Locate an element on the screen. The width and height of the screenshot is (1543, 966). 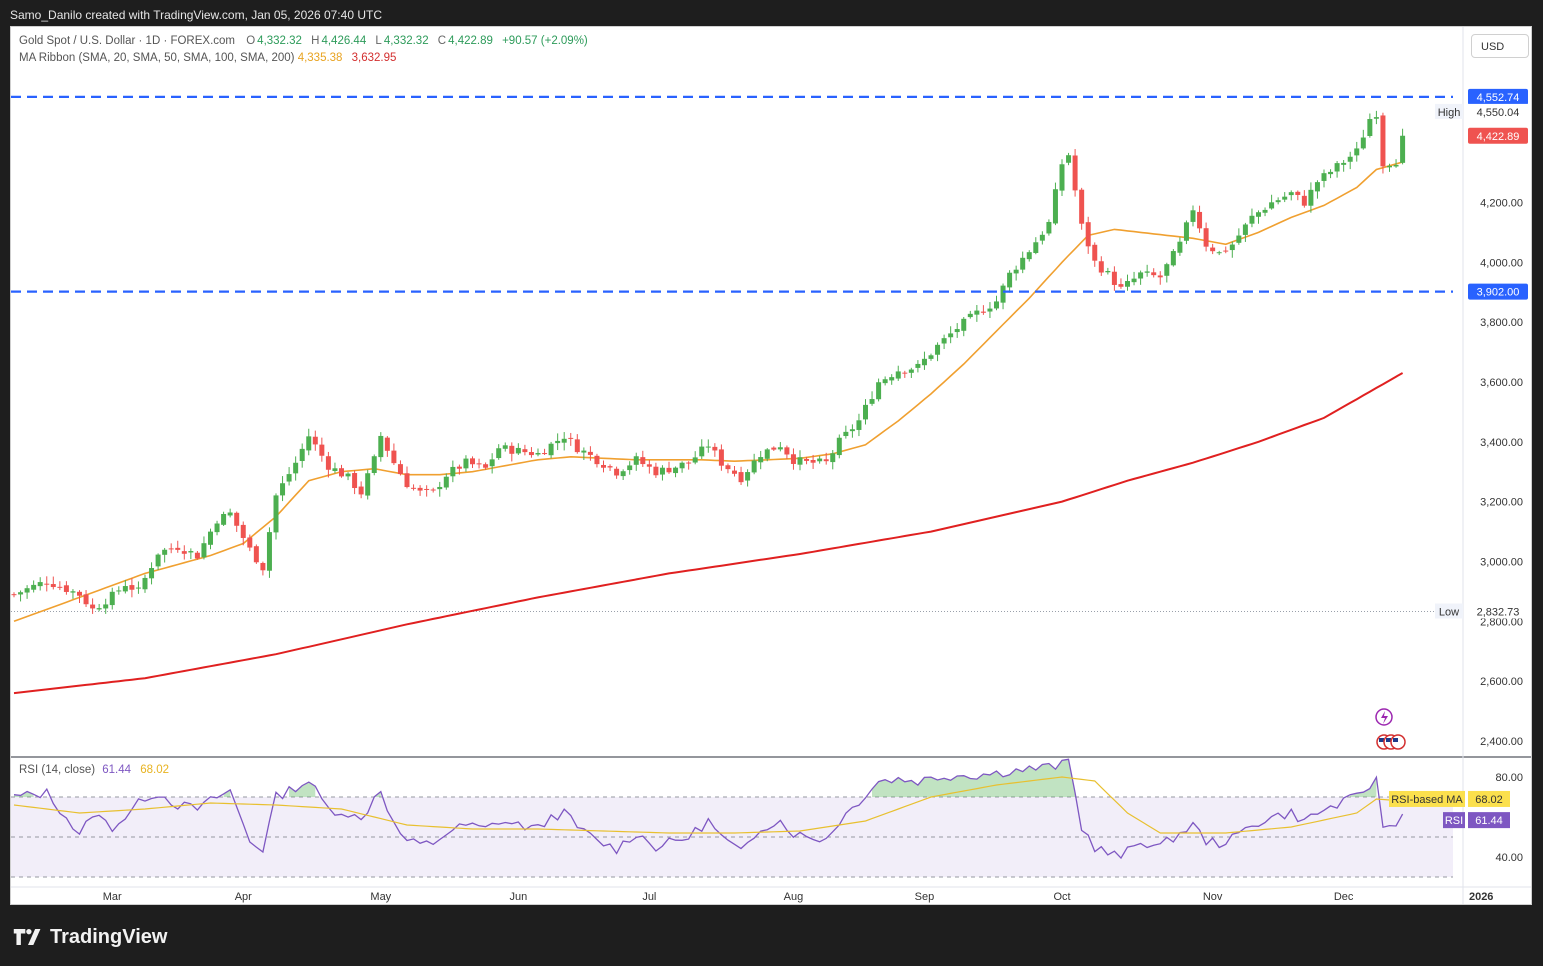
open-label: O is located at coordinates (251, 41).